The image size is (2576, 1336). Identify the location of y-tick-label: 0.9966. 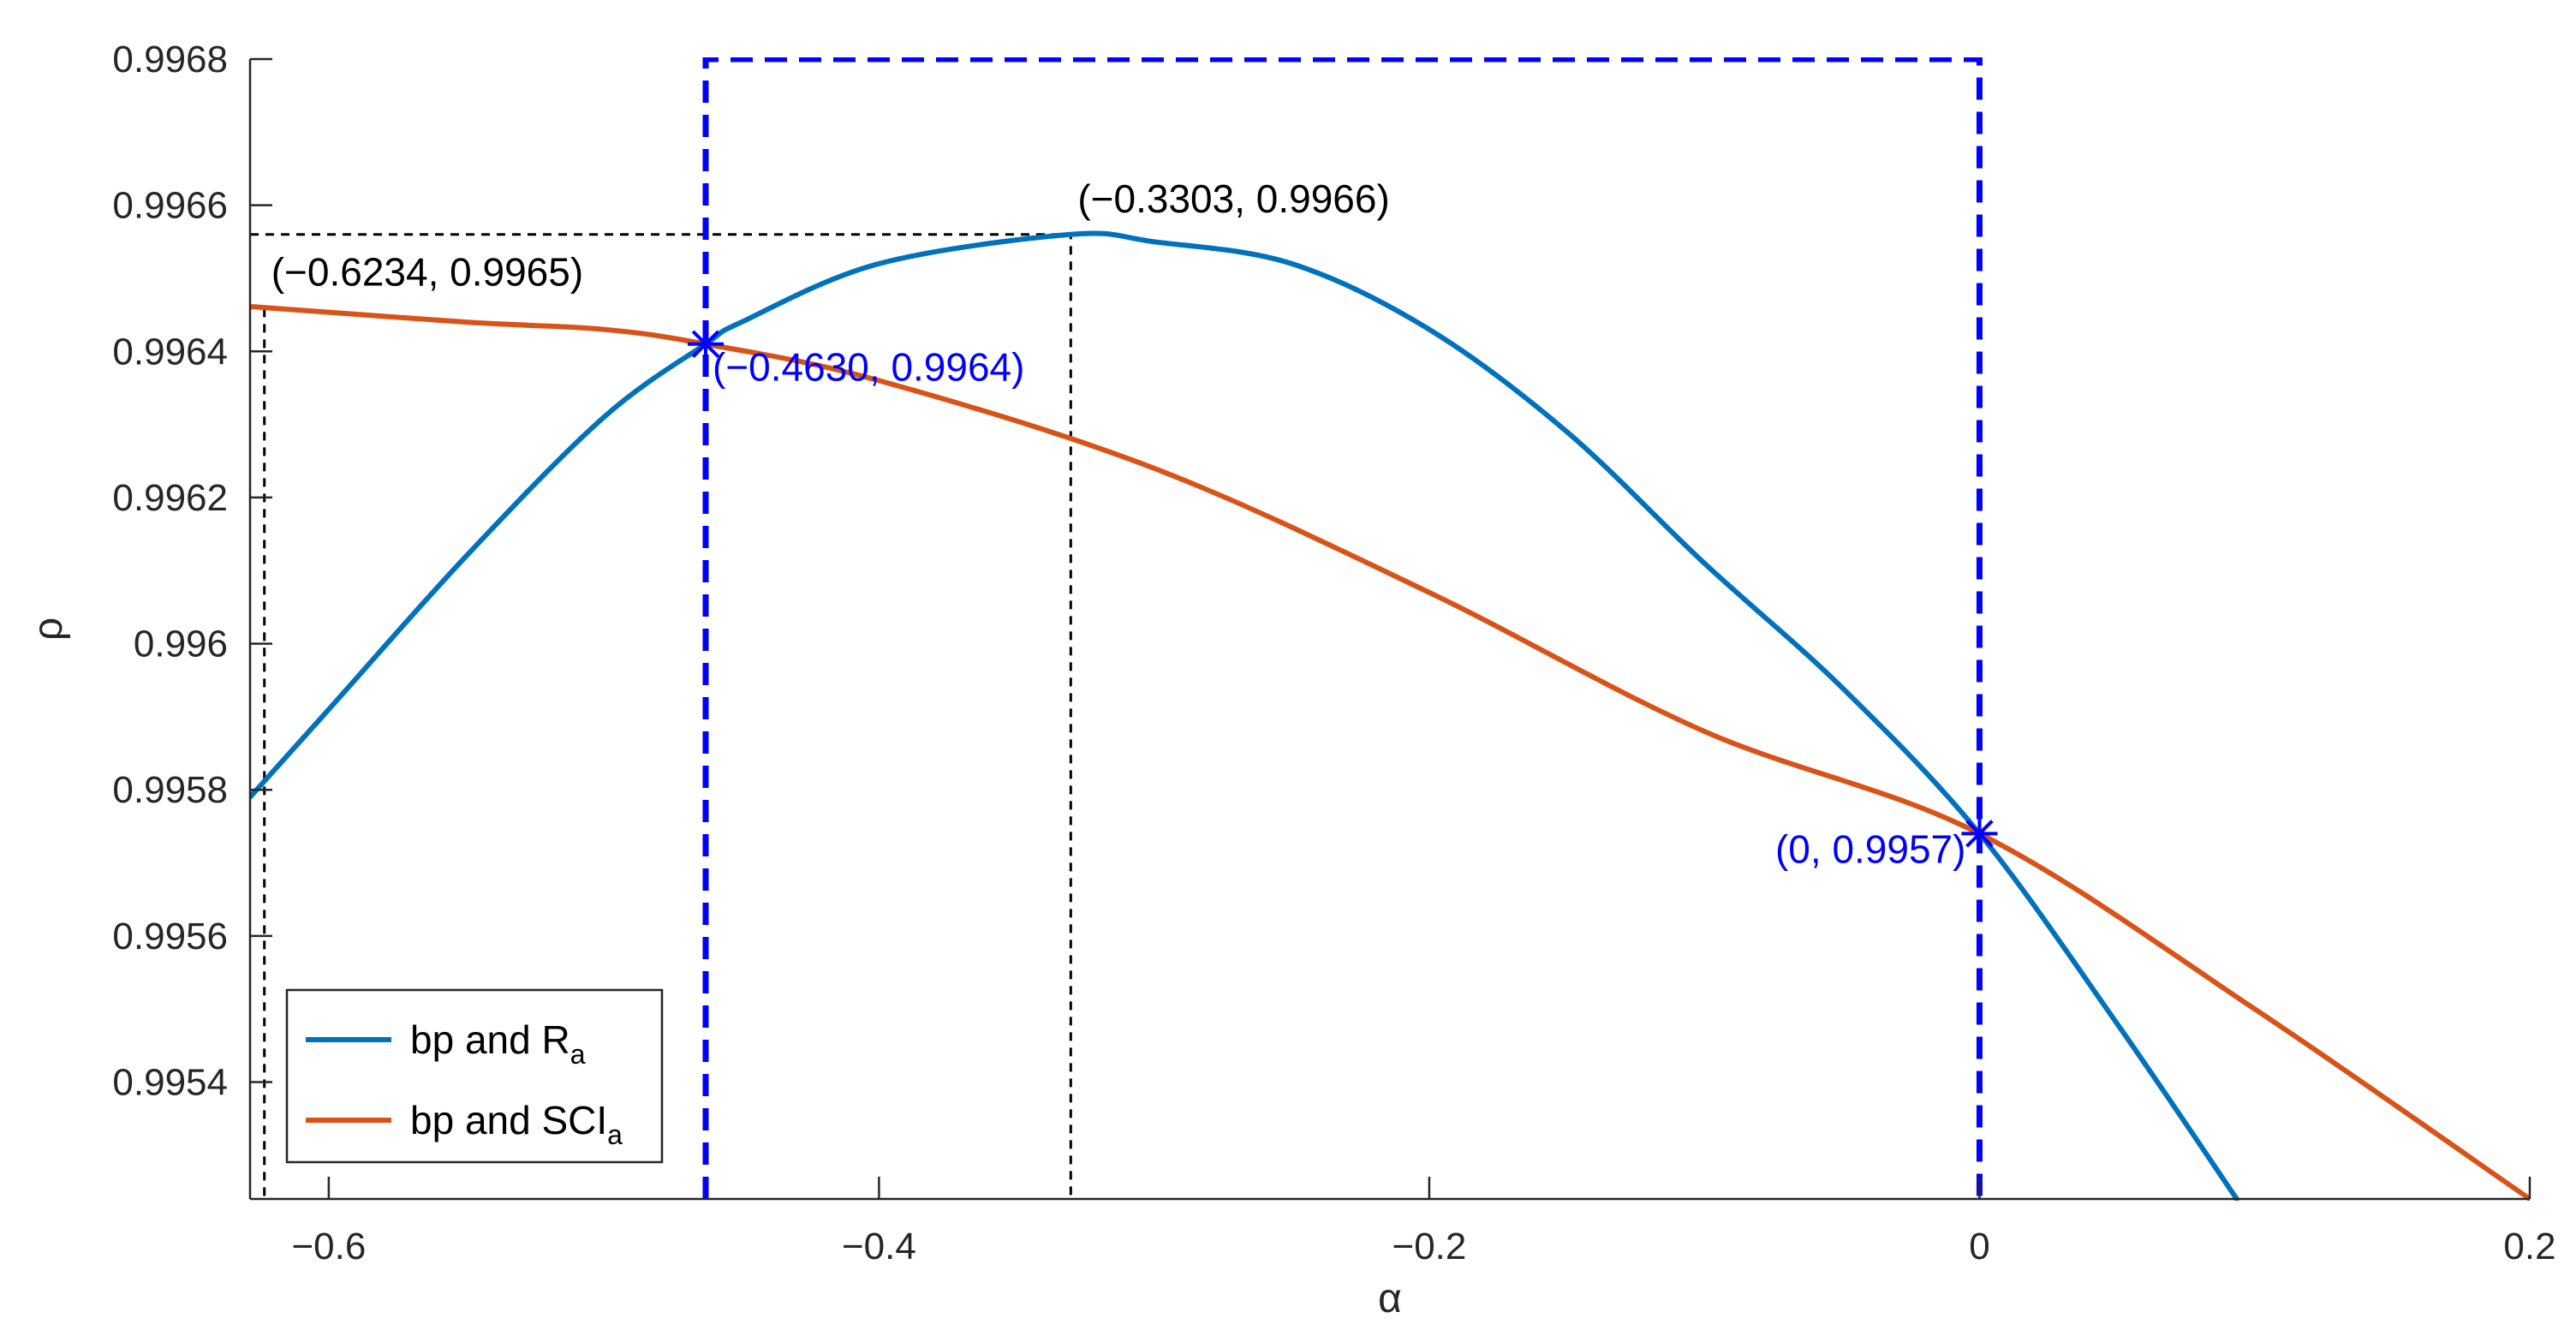
(170, 206).